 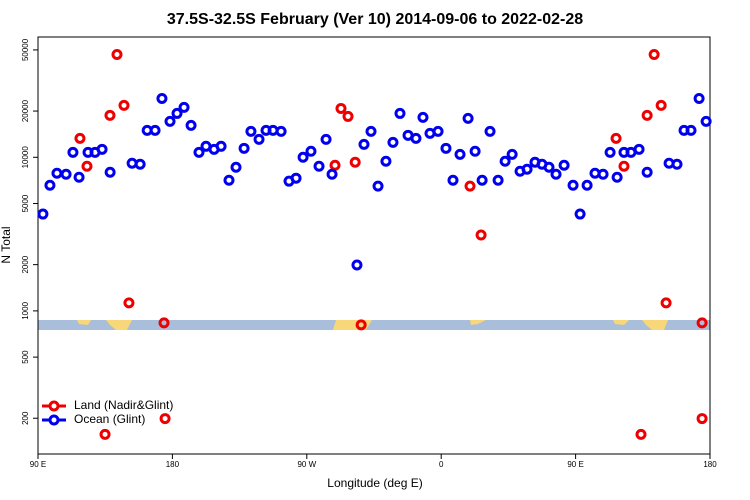 What do you see at coordinates (25, 110) in the screenshot?
I see `y-tick-label: 20000` at bounding box center [25, 110].